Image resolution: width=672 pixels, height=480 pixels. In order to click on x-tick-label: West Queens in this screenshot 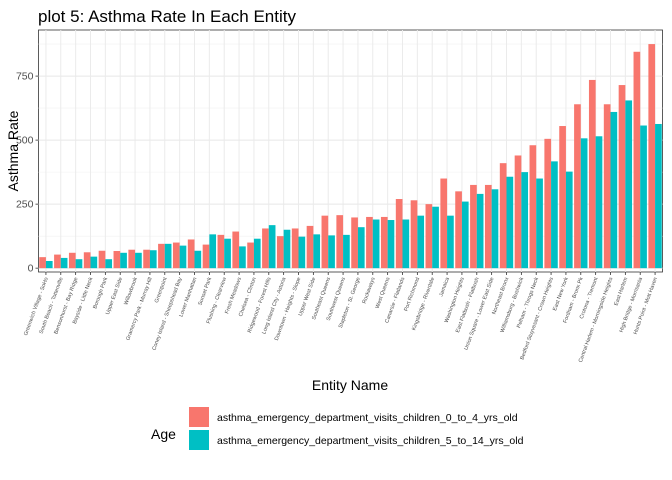, I will do `click(383, 292)`.